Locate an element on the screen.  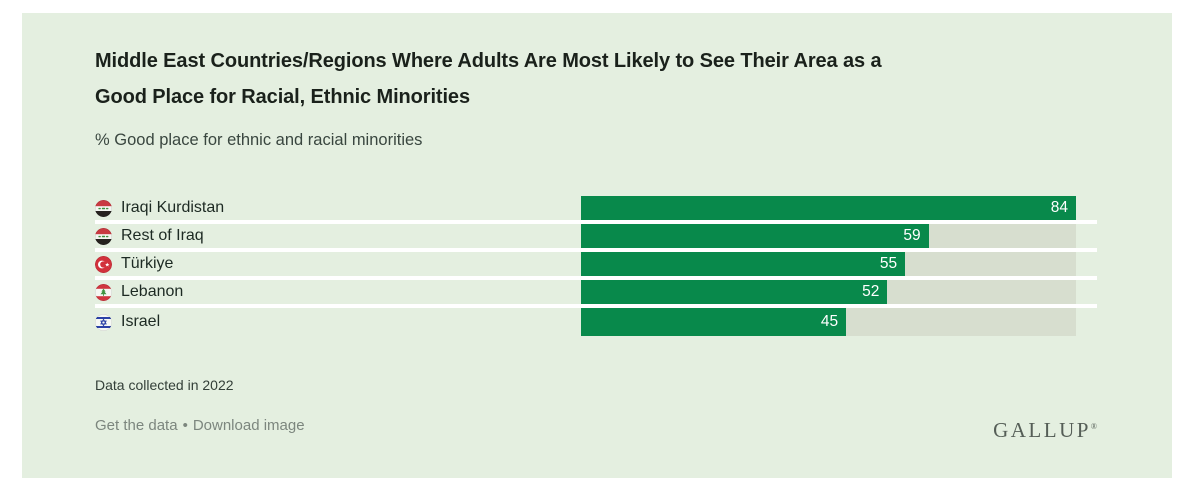
bar-track: 59 is located at coordinates (828, 236).